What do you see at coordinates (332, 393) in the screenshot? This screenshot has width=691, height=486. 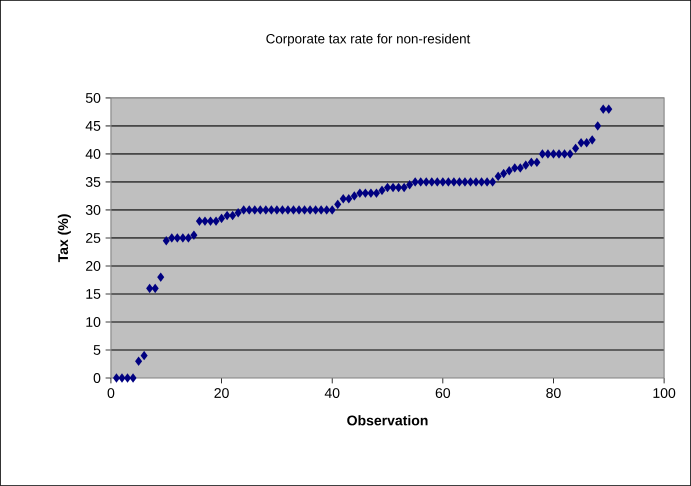 I see `x-tick-label: 40` at bounding box center [332, 393].